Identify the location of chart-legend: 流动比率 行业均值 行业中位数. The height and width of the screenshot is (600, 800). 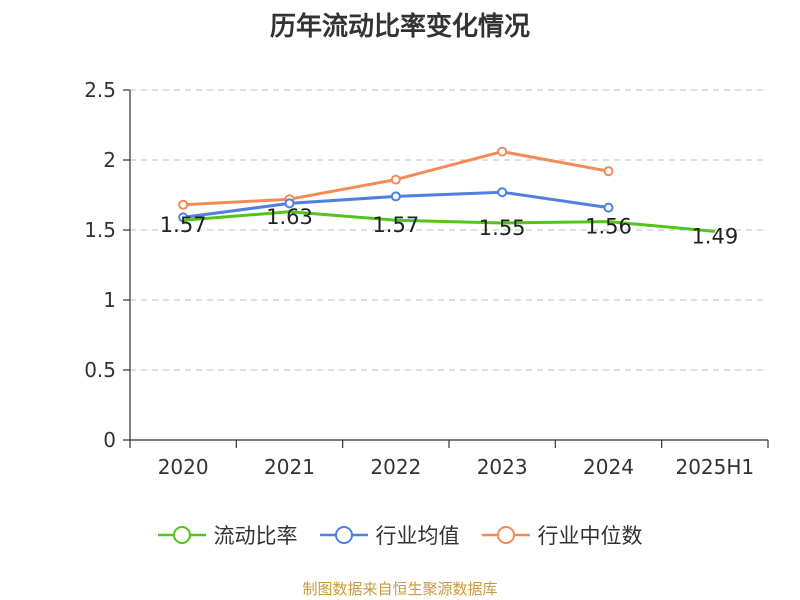
(400, 535).